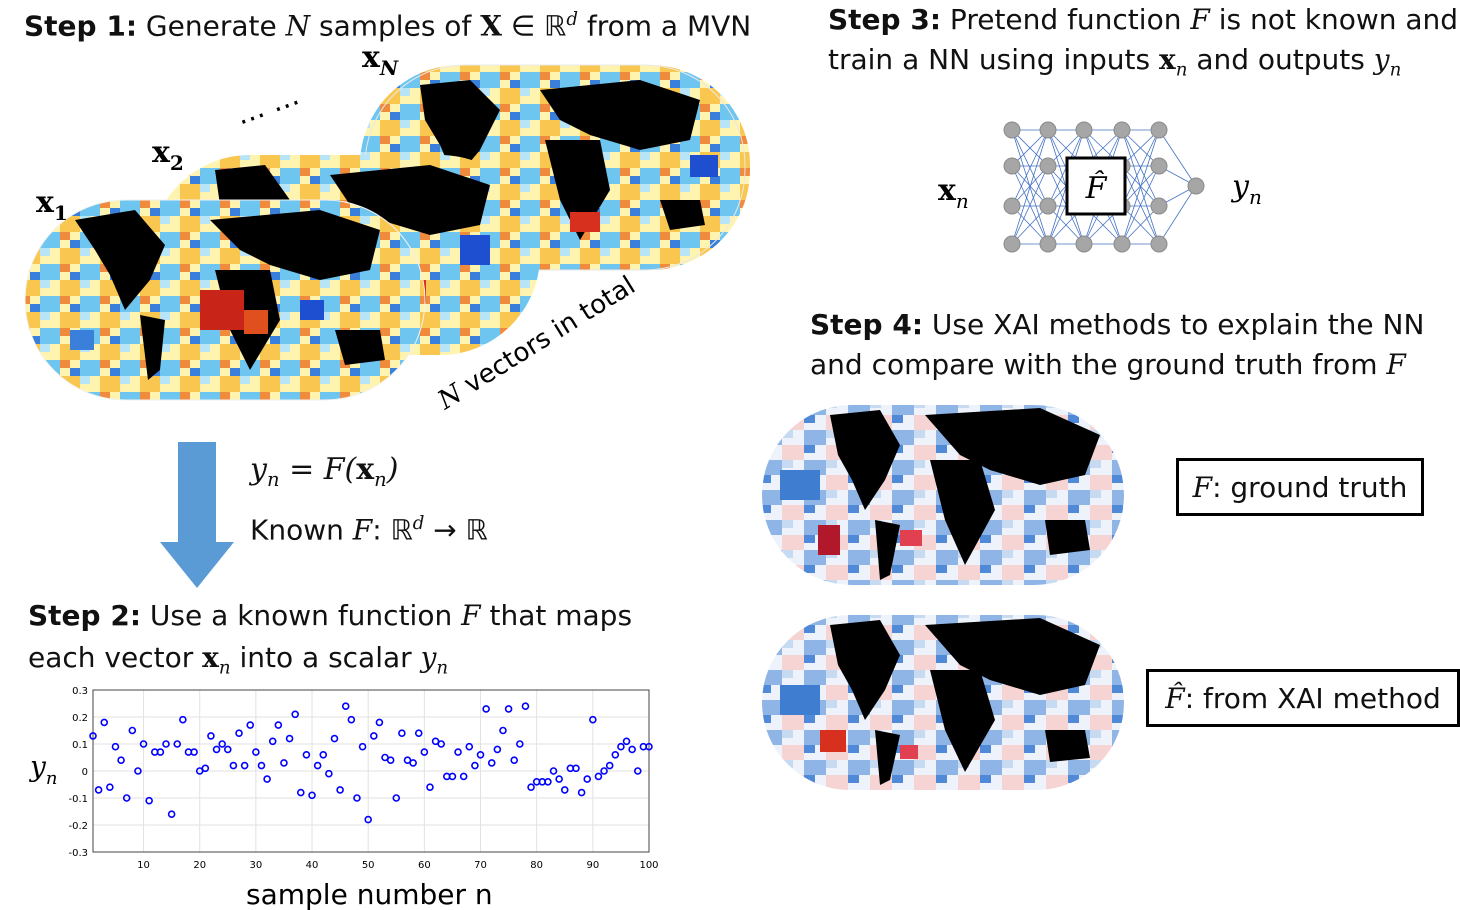 This screenshot has height=910, width=1460. Describe the element at coordinates (480, 865) in the screenshot. I see `chart-xtick-label: 70` at that location.